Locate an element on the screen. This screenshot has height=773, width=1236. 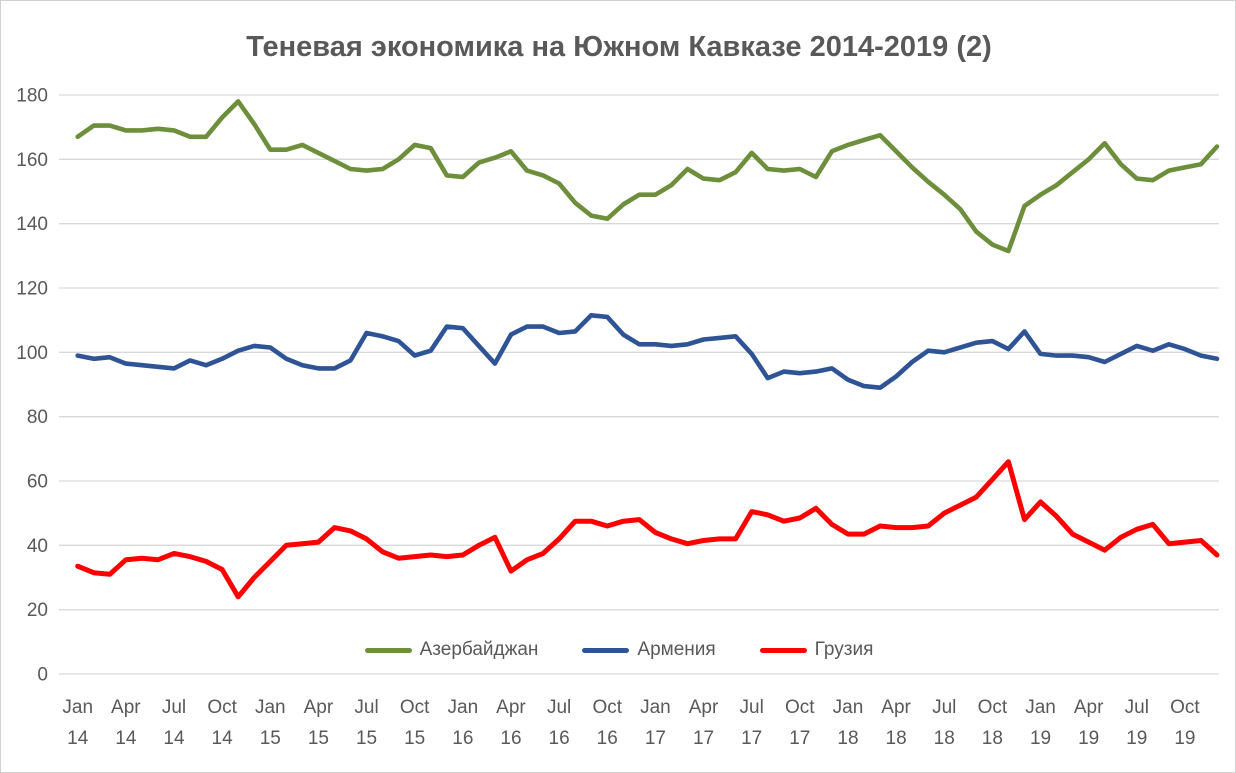
x-tick-label: Jan 14 is located at coordinates (77, 723).